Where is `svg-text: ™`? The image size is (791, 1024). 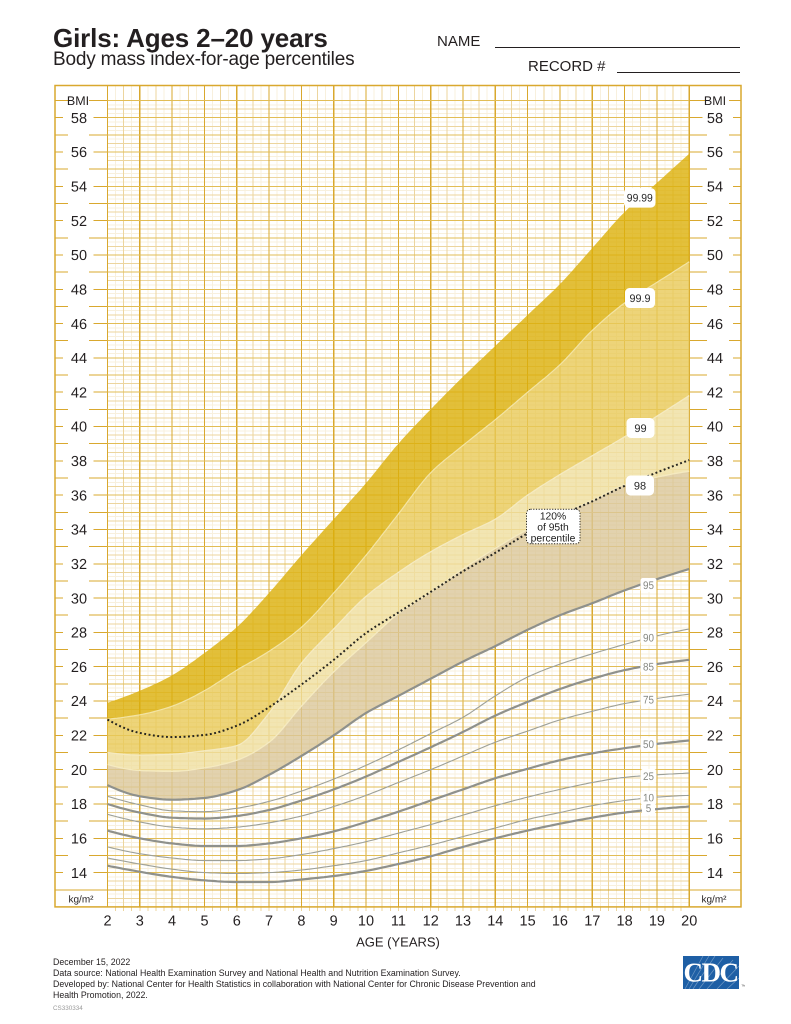 svg-text: ™ is located at coordinates (743, 987).